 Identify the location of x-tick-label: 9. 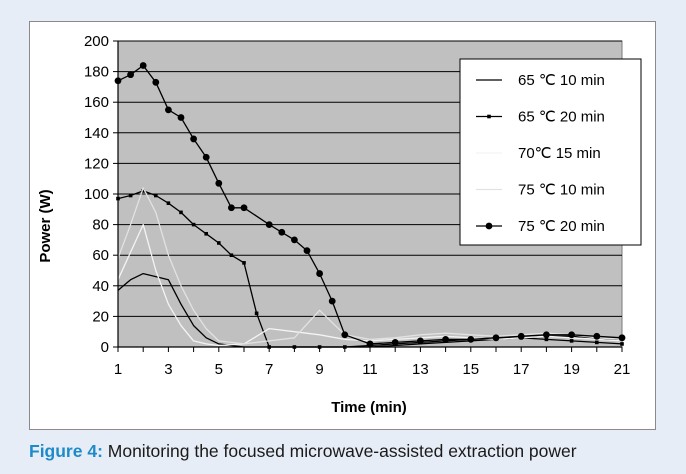
(319, 369).